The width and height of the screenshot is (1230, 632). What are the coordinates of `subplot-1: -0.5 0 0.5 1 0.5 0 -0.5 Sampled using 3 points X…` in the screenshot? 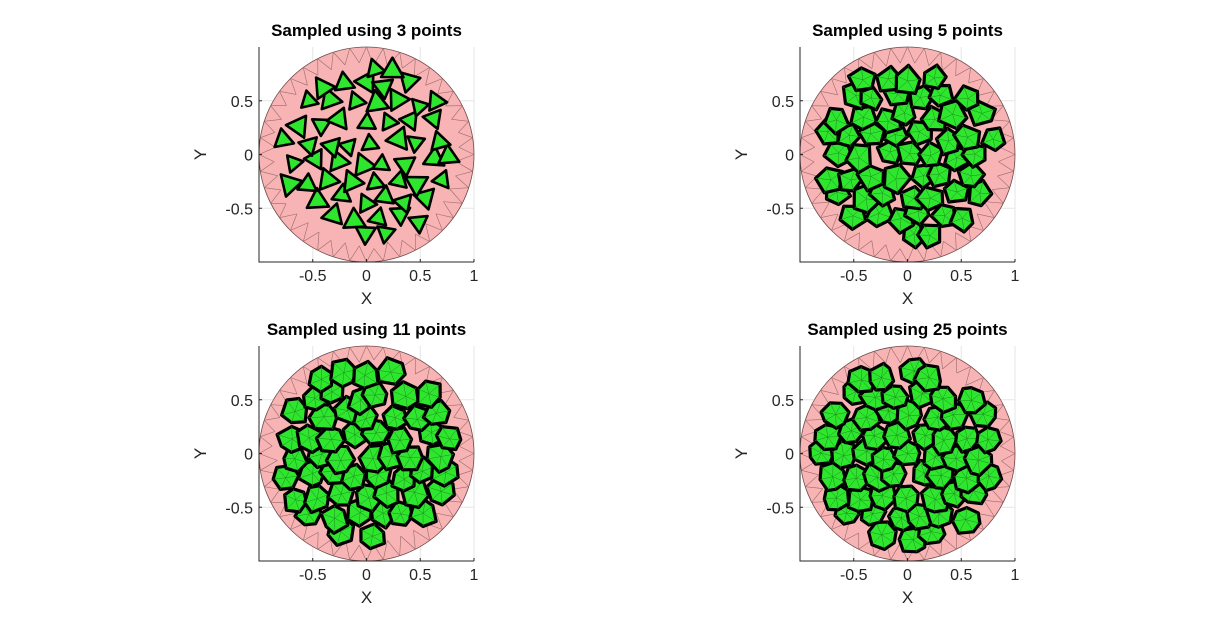 It's located at (335, 164).